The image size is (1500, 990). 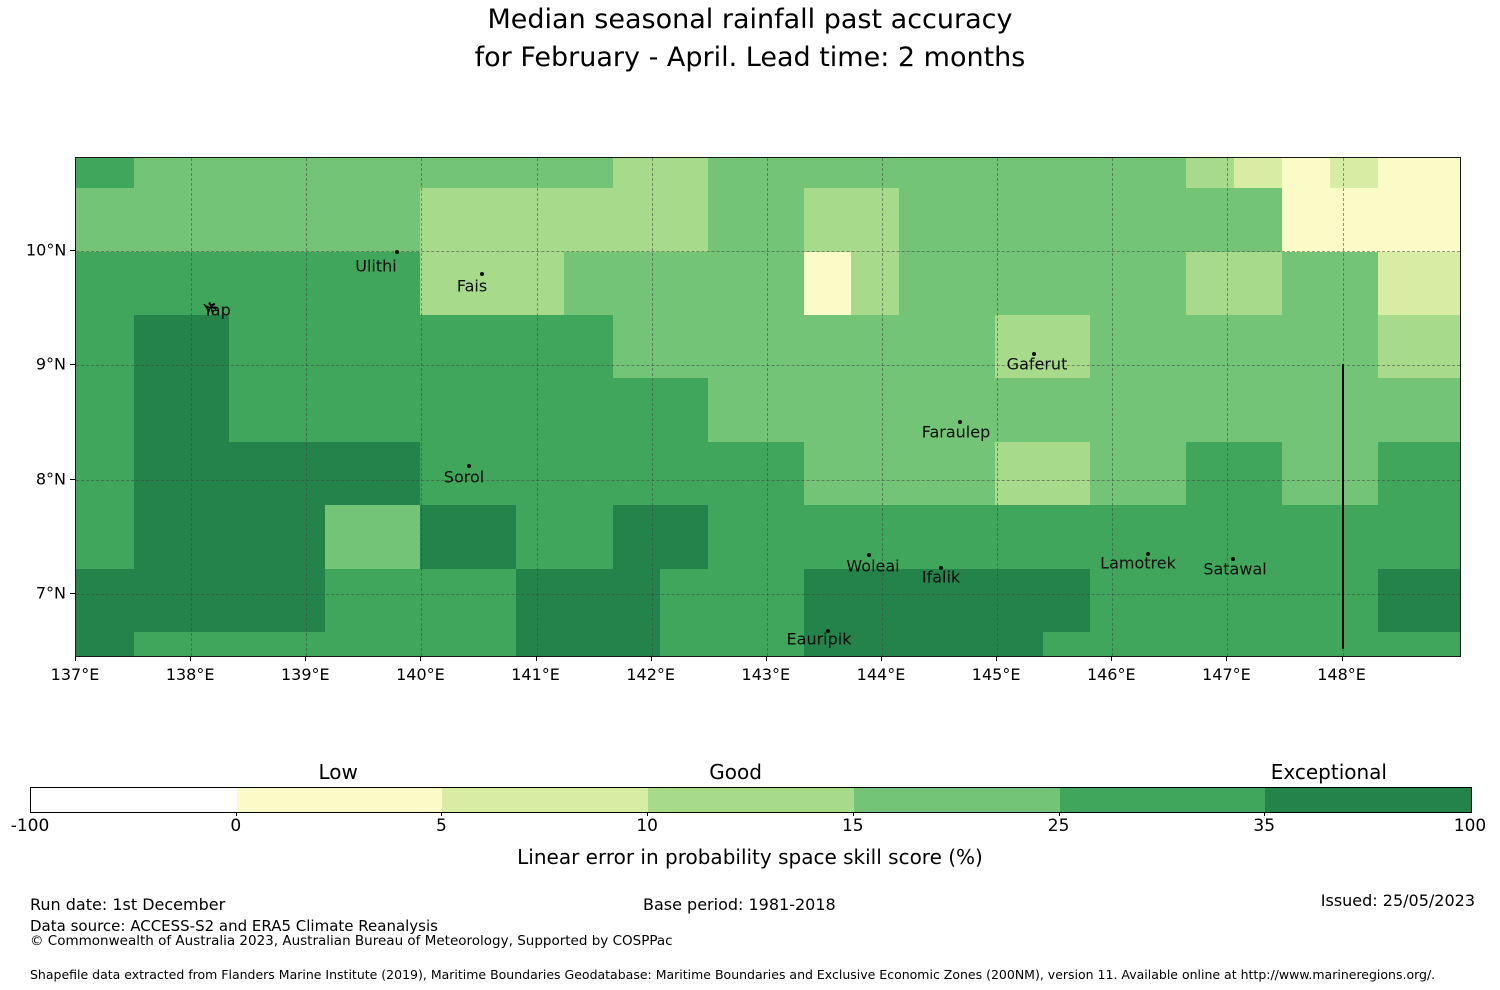 What do you see at coordinates (751, 800) in the screenshot?
I see `colorbar-segment-10–15` at bounding box center [751, 800].